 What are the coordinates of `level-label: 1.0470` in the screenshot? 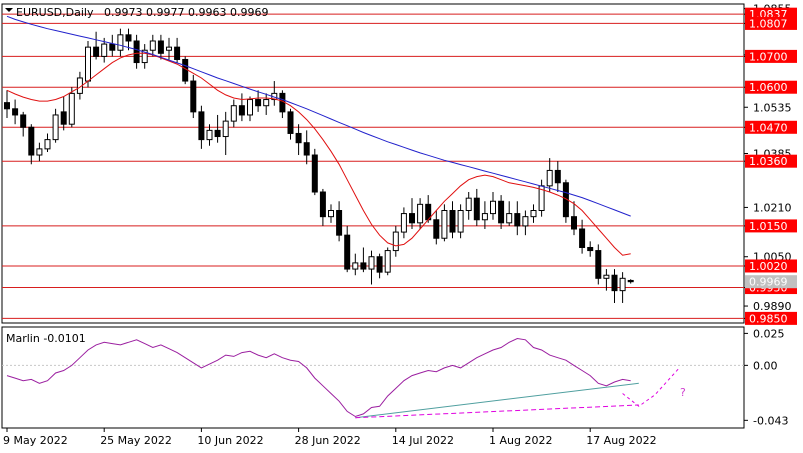 It's located at (768, 127).